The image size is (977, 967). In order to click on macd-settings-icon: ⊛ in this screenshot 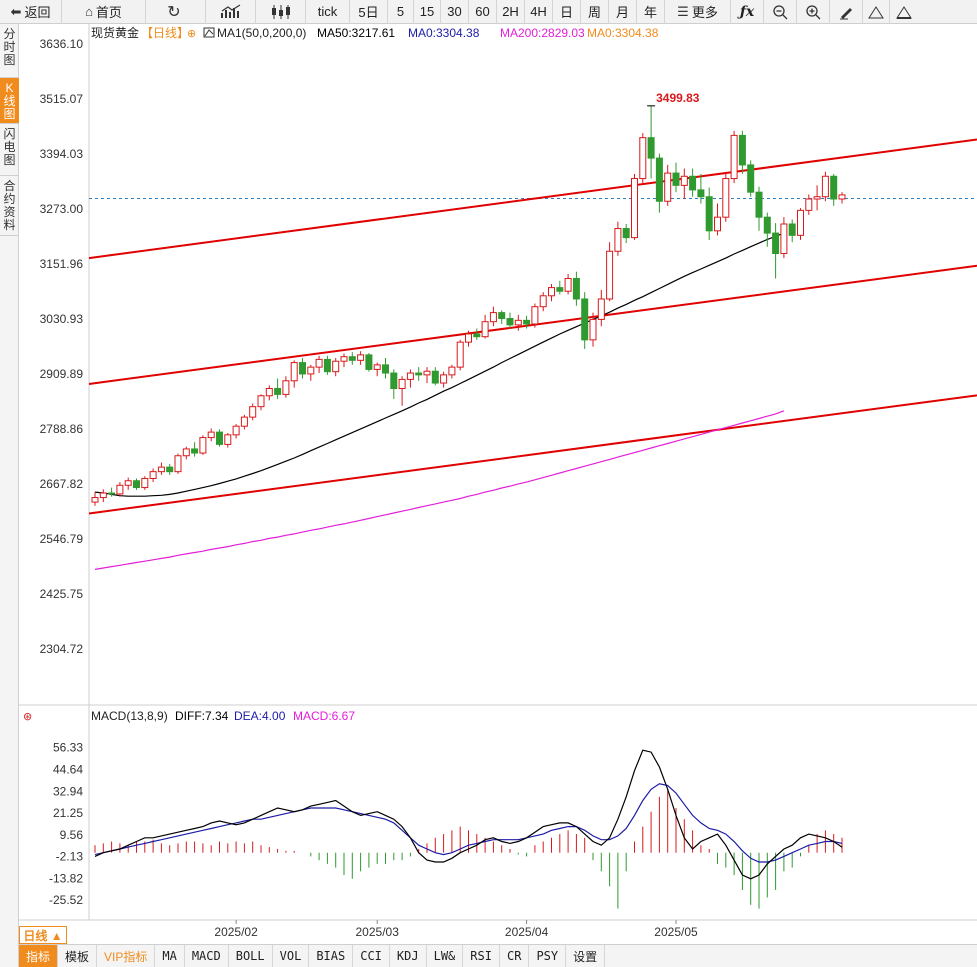, I will do `click(27, 717)`.